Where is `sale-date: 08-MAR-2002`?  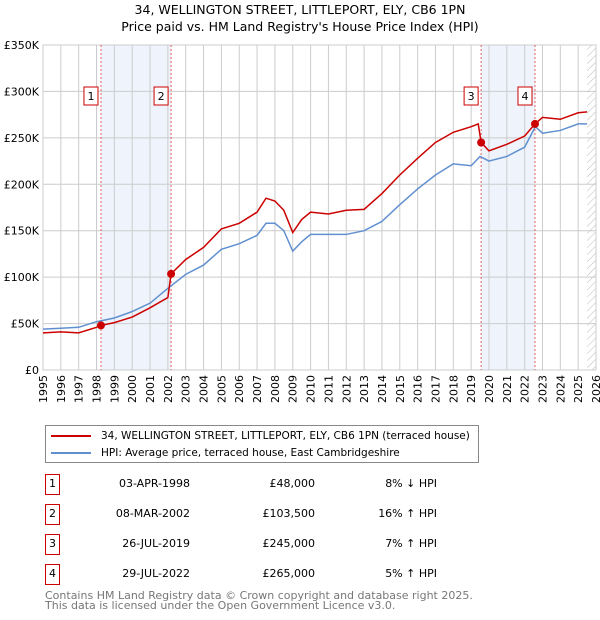 sale-date: 08-MAR-2002 is located at coordinates (152, 513).